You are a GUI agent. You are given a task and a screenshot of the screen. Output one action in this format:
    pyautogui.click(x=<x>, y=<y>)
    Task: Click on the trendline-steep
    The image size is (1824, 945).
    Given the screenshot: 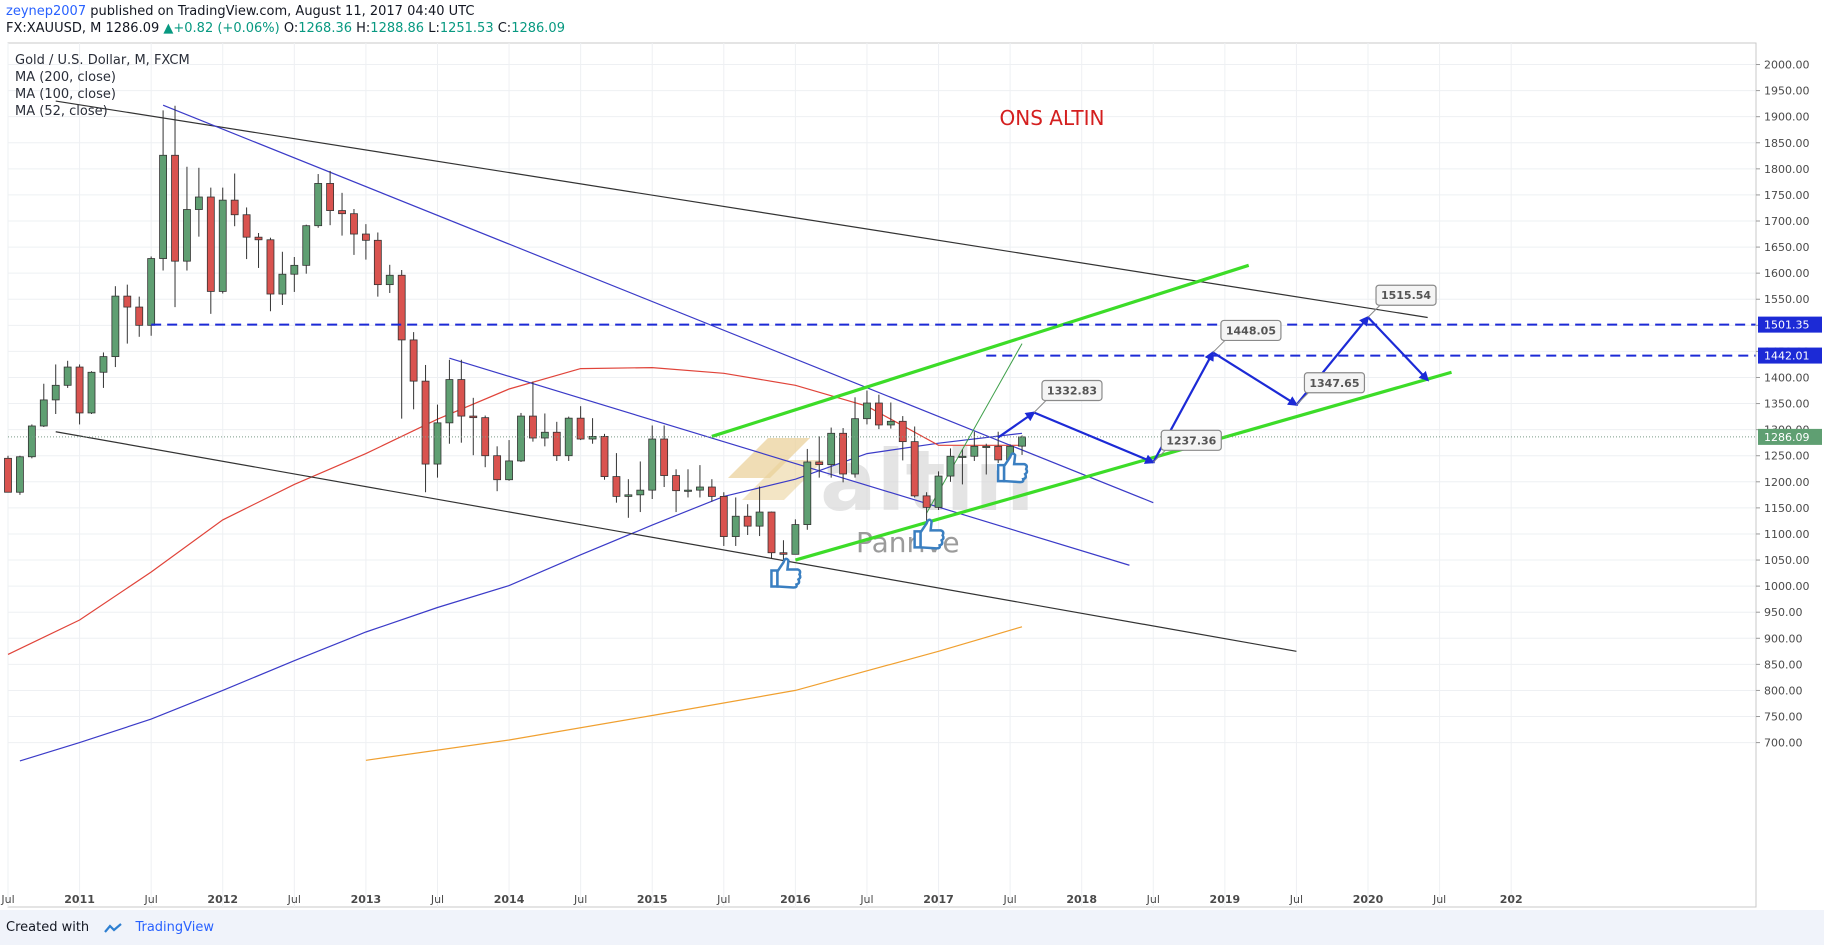 What is the action you would take?
    pyautogui.click(x=974, y=428)
    